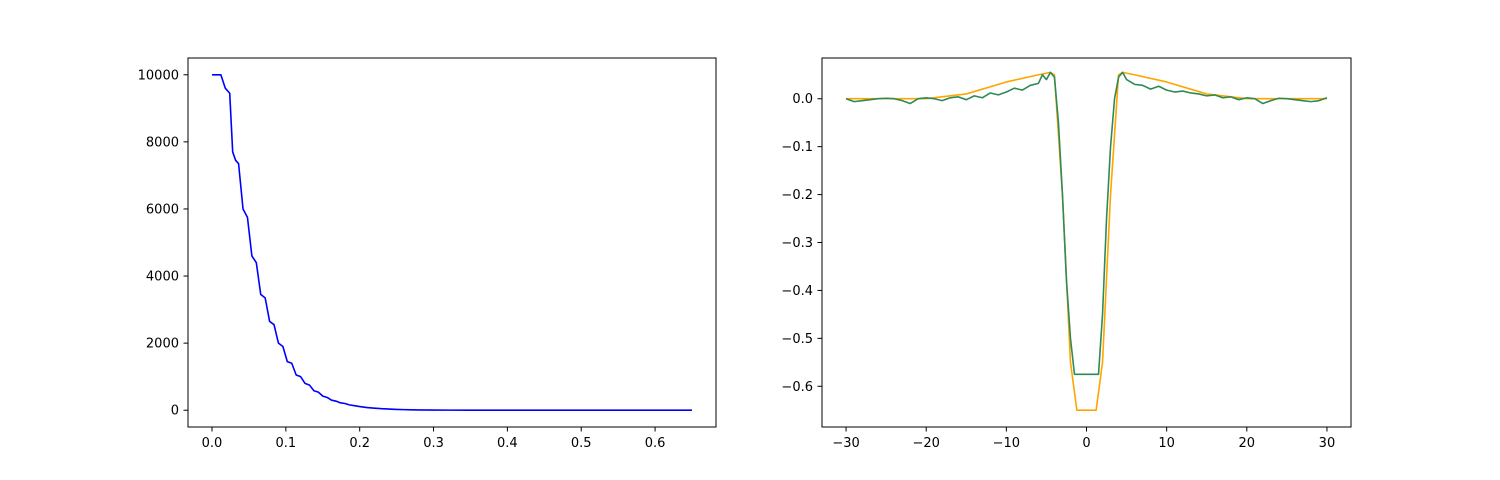  Describe the element at coordinates (1006, 443) in the screenshot. I see `x-tick-label: −10` at that location.